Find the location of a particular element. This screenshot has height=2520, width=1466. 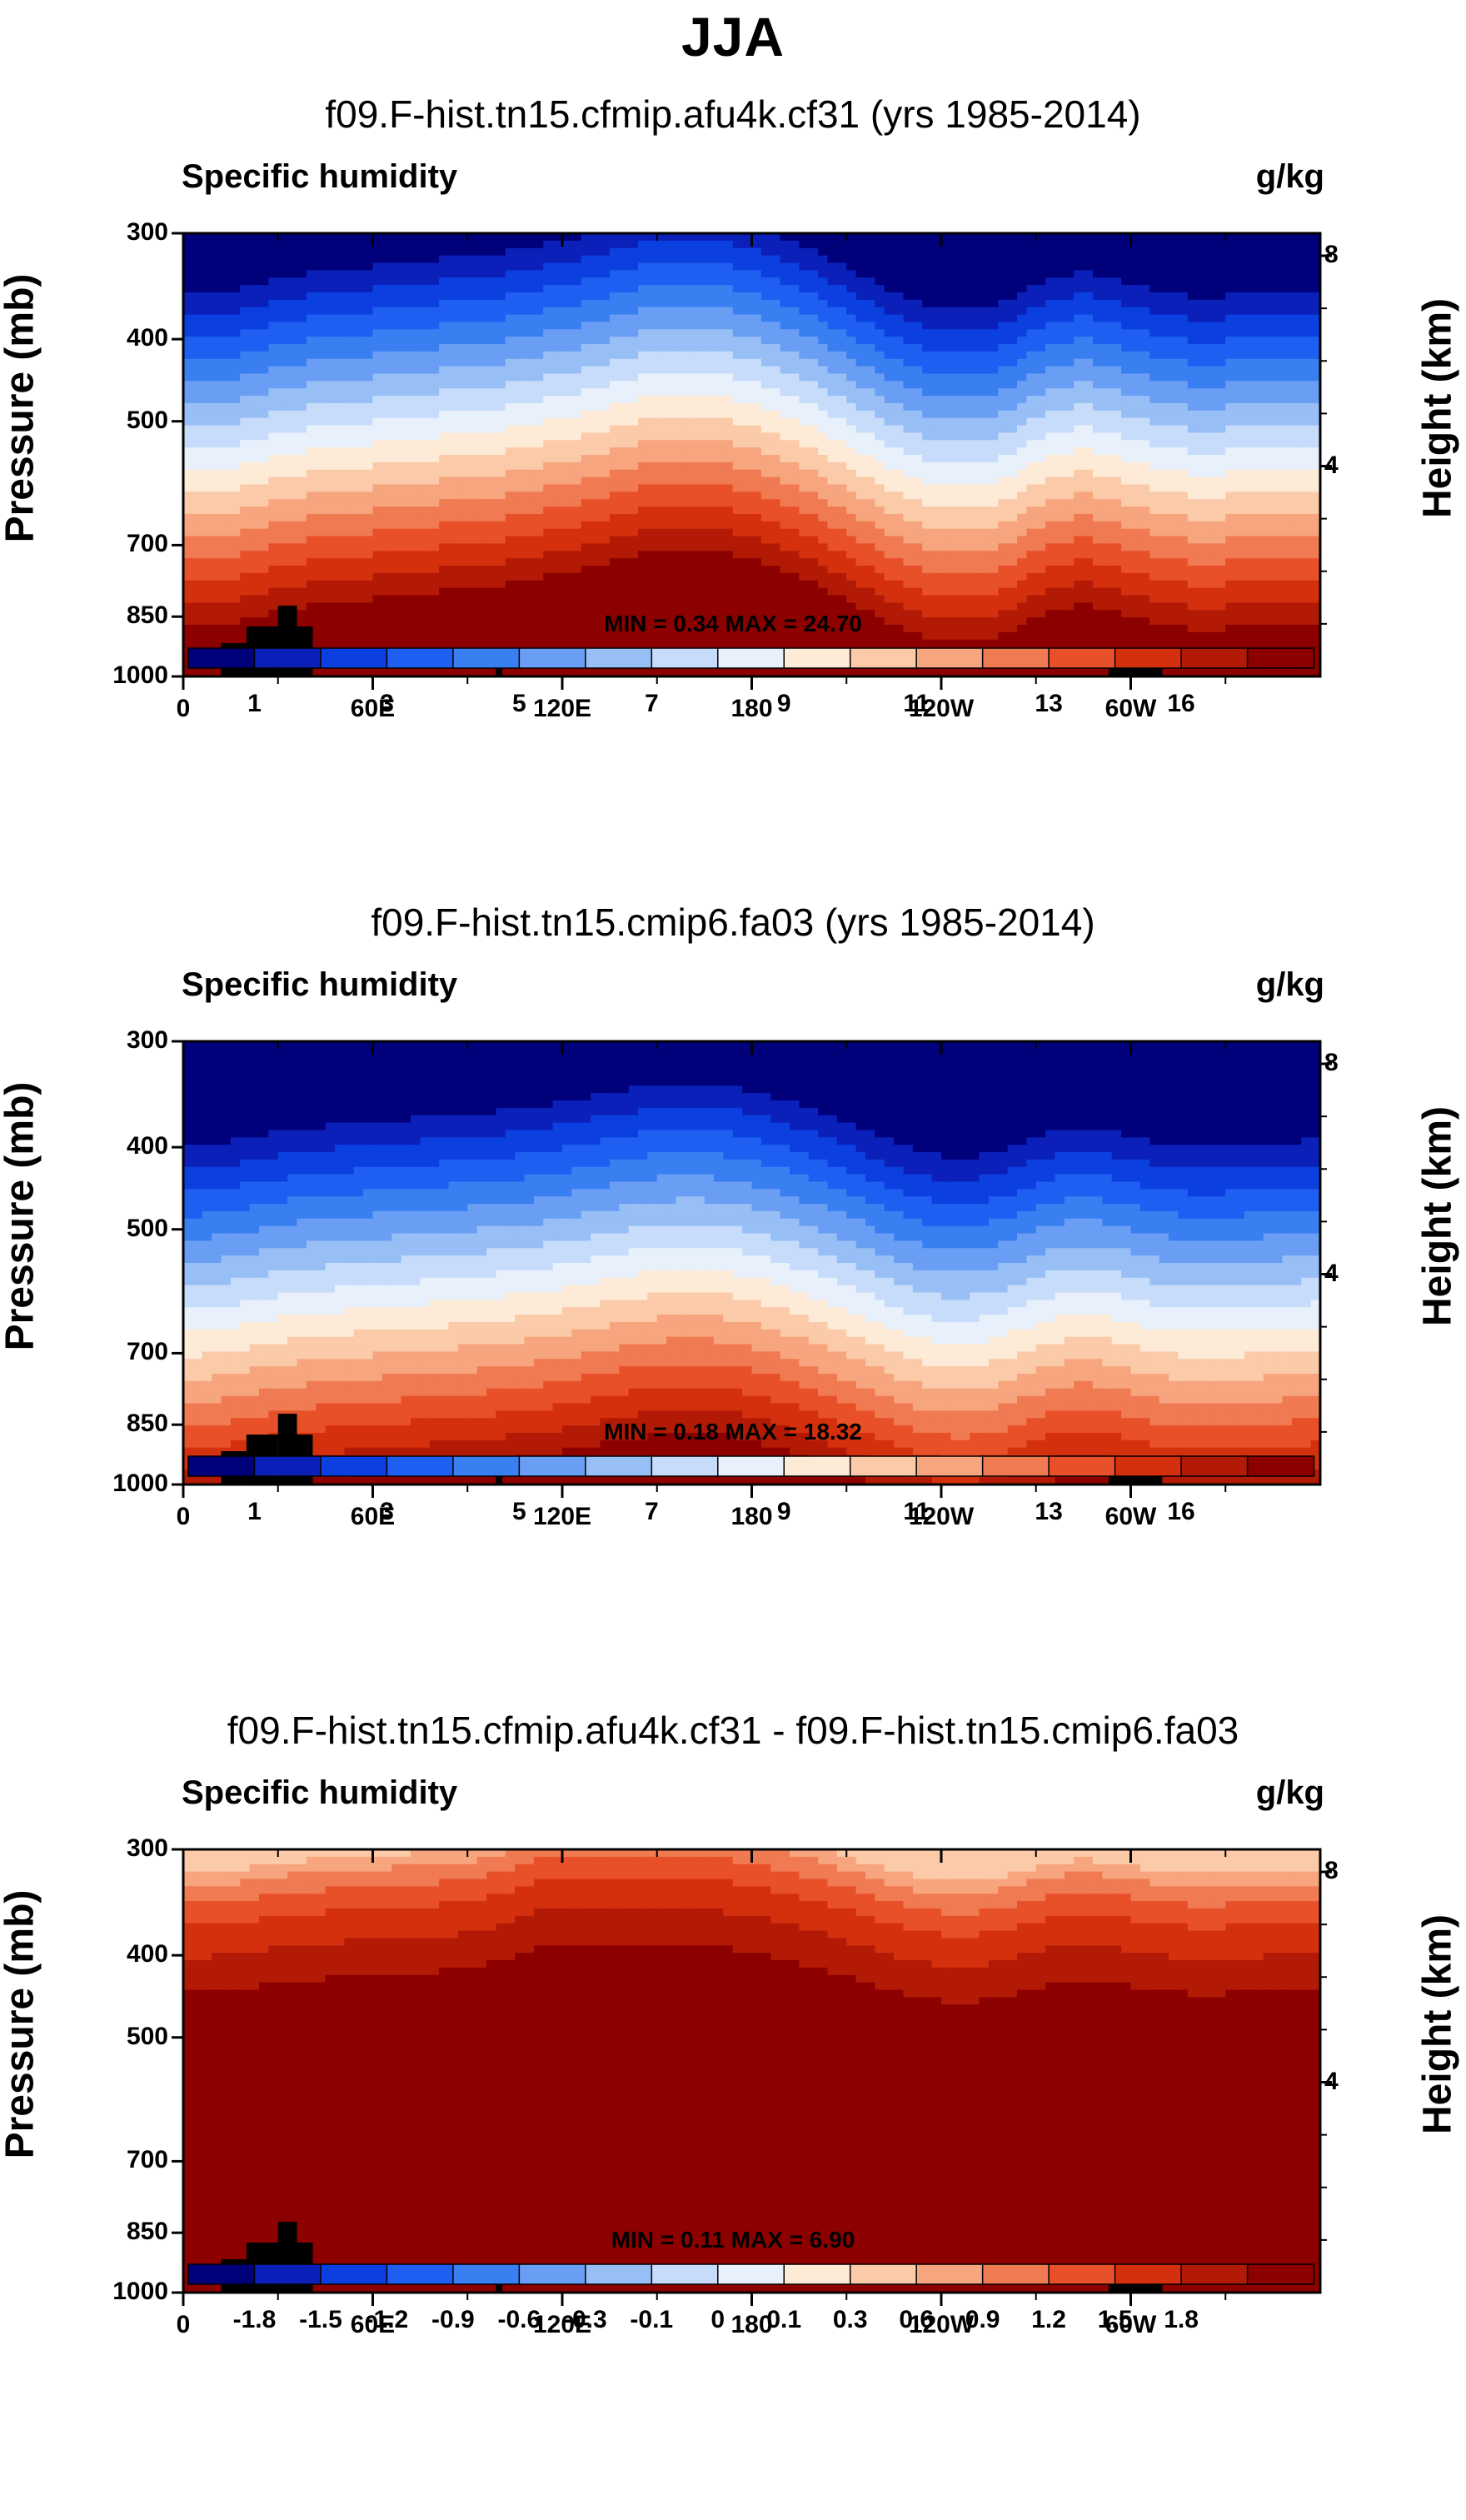

field-name-label: Specific humidity is located at coordinates (320, 177).